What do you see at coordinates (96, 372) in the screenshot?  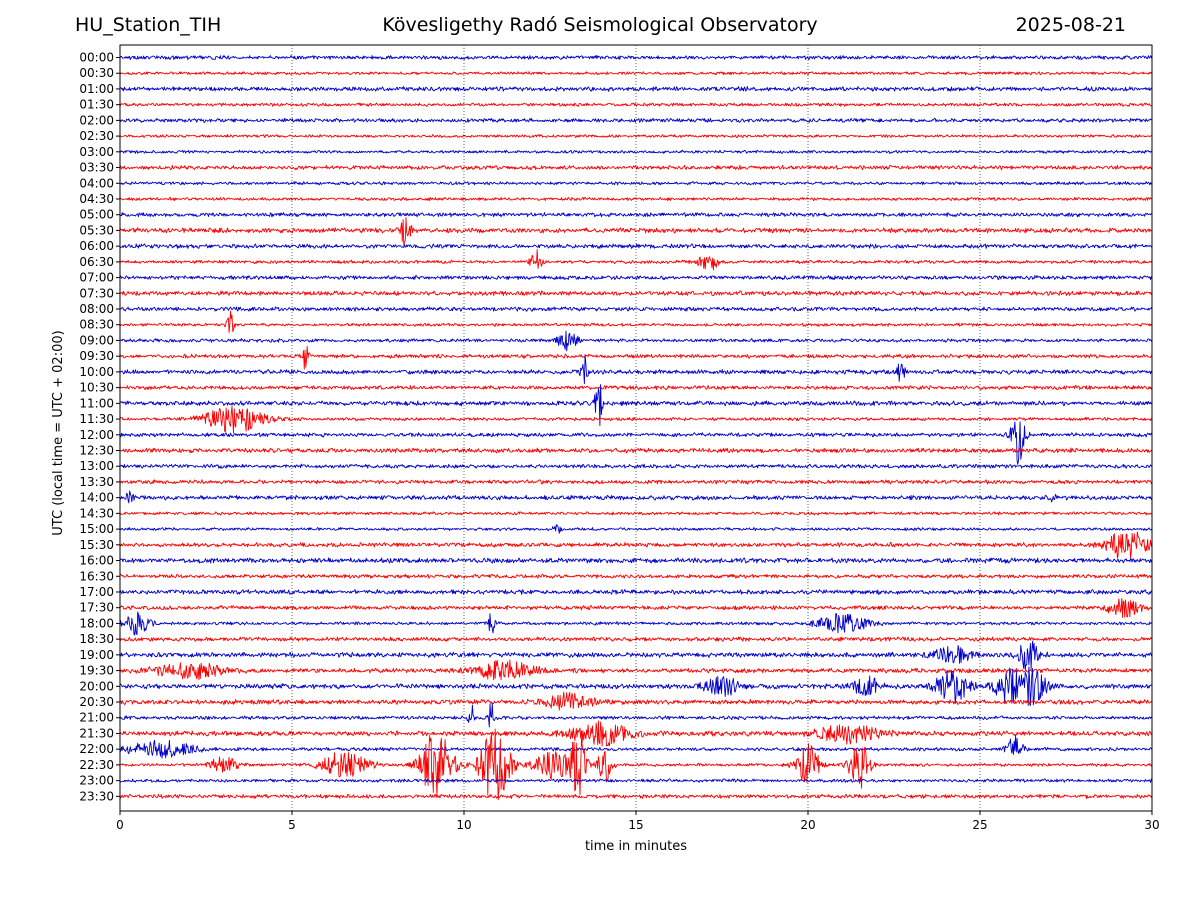 I see `y-tick-label: 10:00` at bounding box center [96, 372].